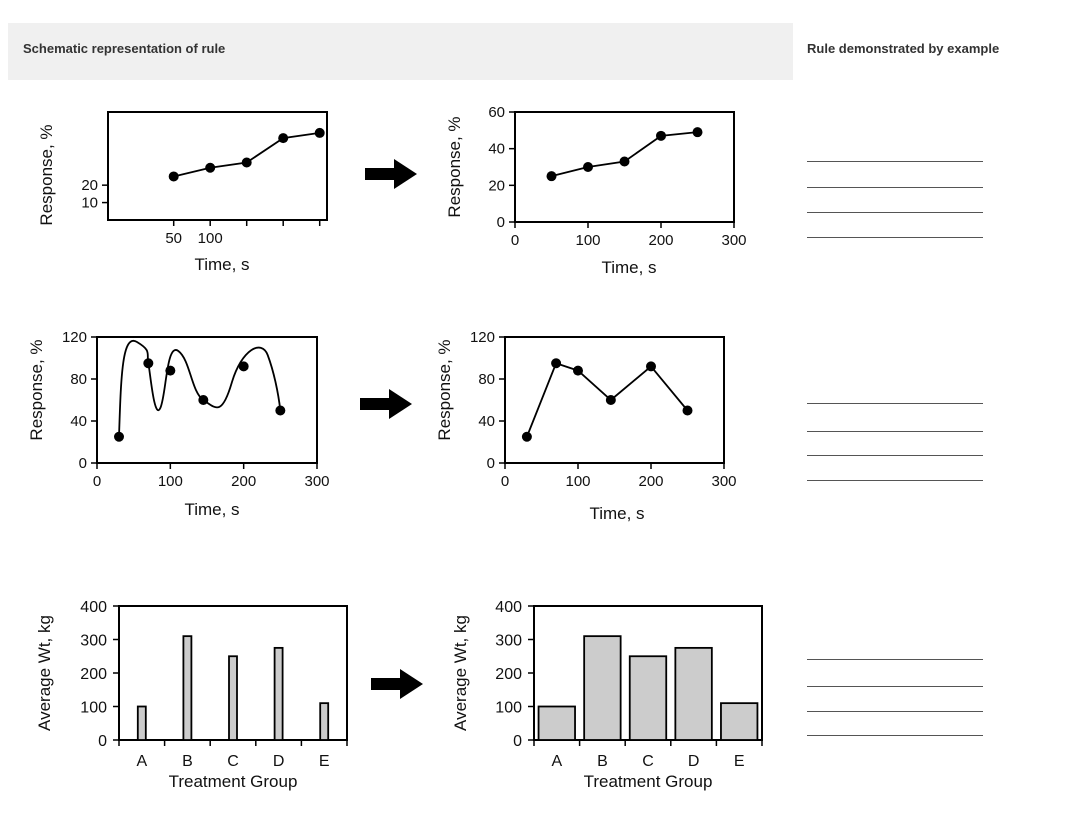 Image resolution: width=1090 pixels, height=833 pixels. Describe the element at coordinates (246, 155) in the screenshot. I see `row1-before-series-line` at that location.